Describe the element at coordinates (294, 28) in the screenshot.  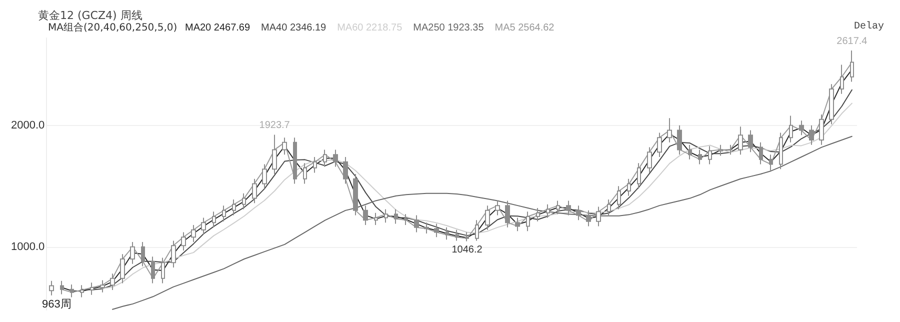
I see `text: MA40 2346.19` at that location.